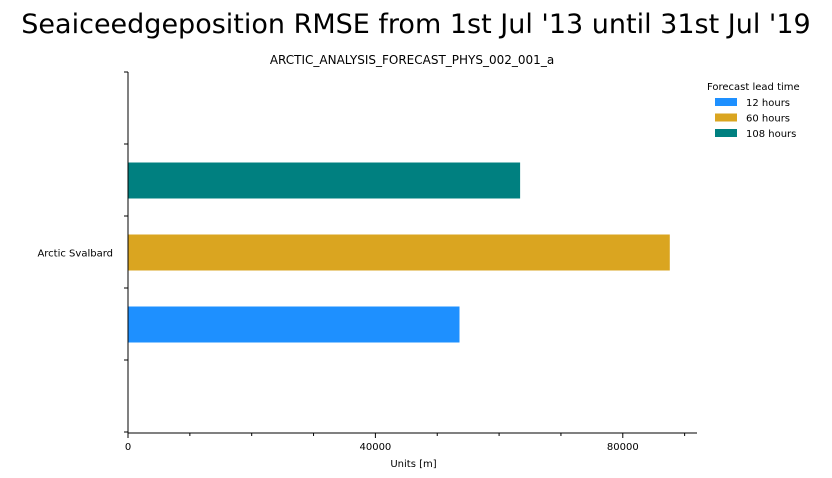 The height and width of the screenshot is (478, 832). Describe the element at coordinates (623, 447) in the screenshot. I see `x-tick-label: 80000` at that location.